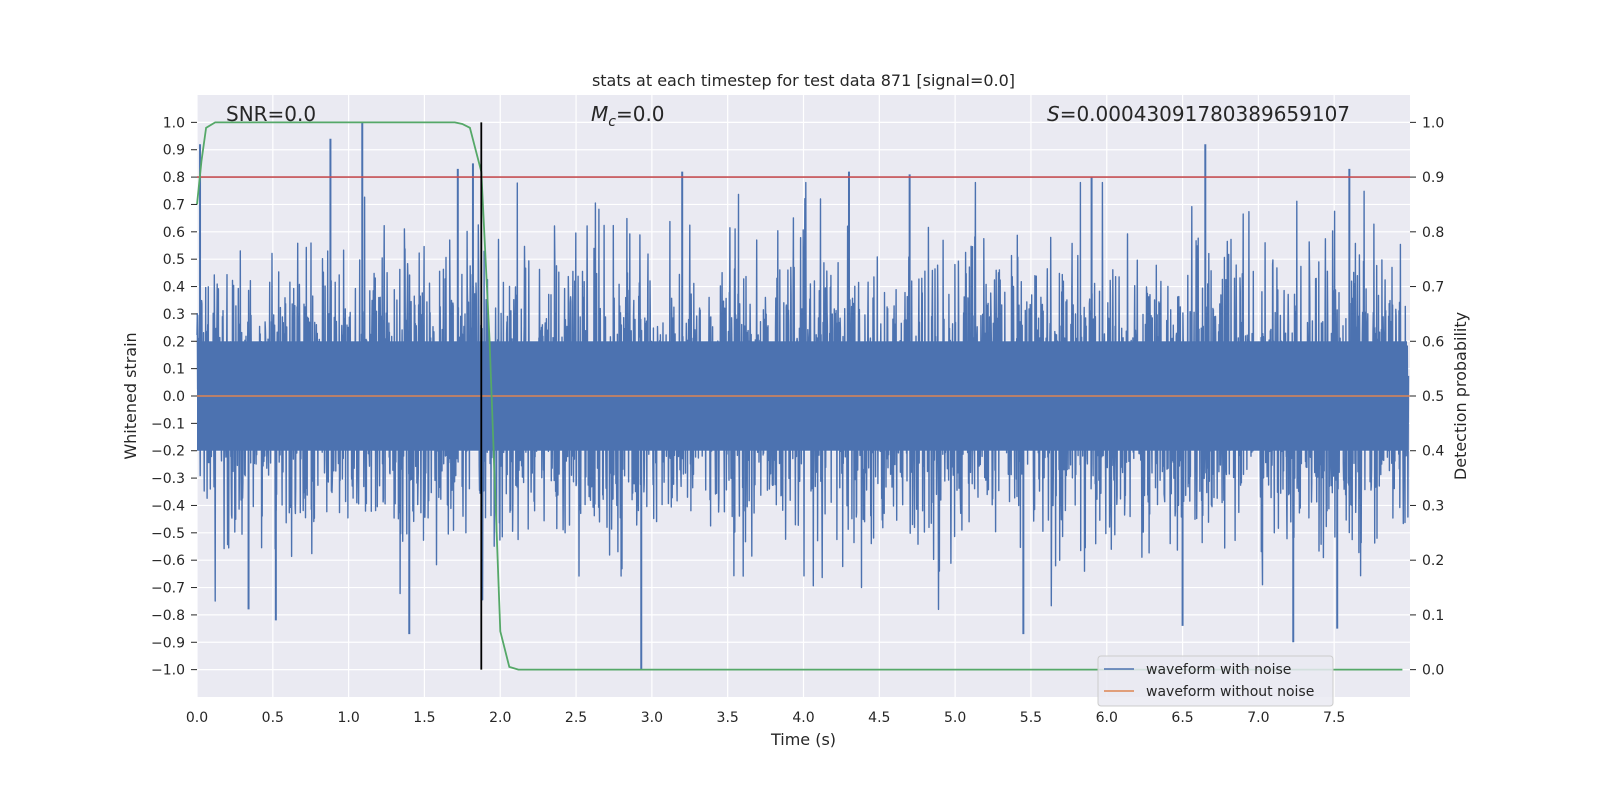  I want to click on annotations: SNR=0.0 Mc=0.0 S=0.00043091780389659107, so click(788, 116).